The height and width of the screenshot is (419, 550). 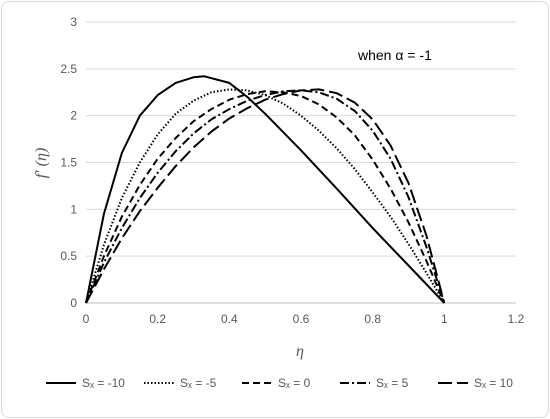 What do you see at coordinates (392, 383) in the screenshot?
I see `legend-label-4: Sₓ = 5` at bounding box center [392, 383].